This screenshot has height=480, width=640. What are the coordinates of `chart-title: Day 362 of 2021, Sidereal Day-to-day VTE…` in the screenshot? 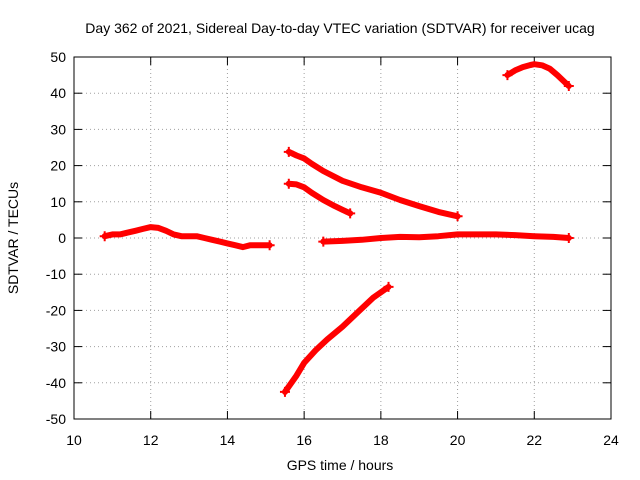 It's located at (339, 28).